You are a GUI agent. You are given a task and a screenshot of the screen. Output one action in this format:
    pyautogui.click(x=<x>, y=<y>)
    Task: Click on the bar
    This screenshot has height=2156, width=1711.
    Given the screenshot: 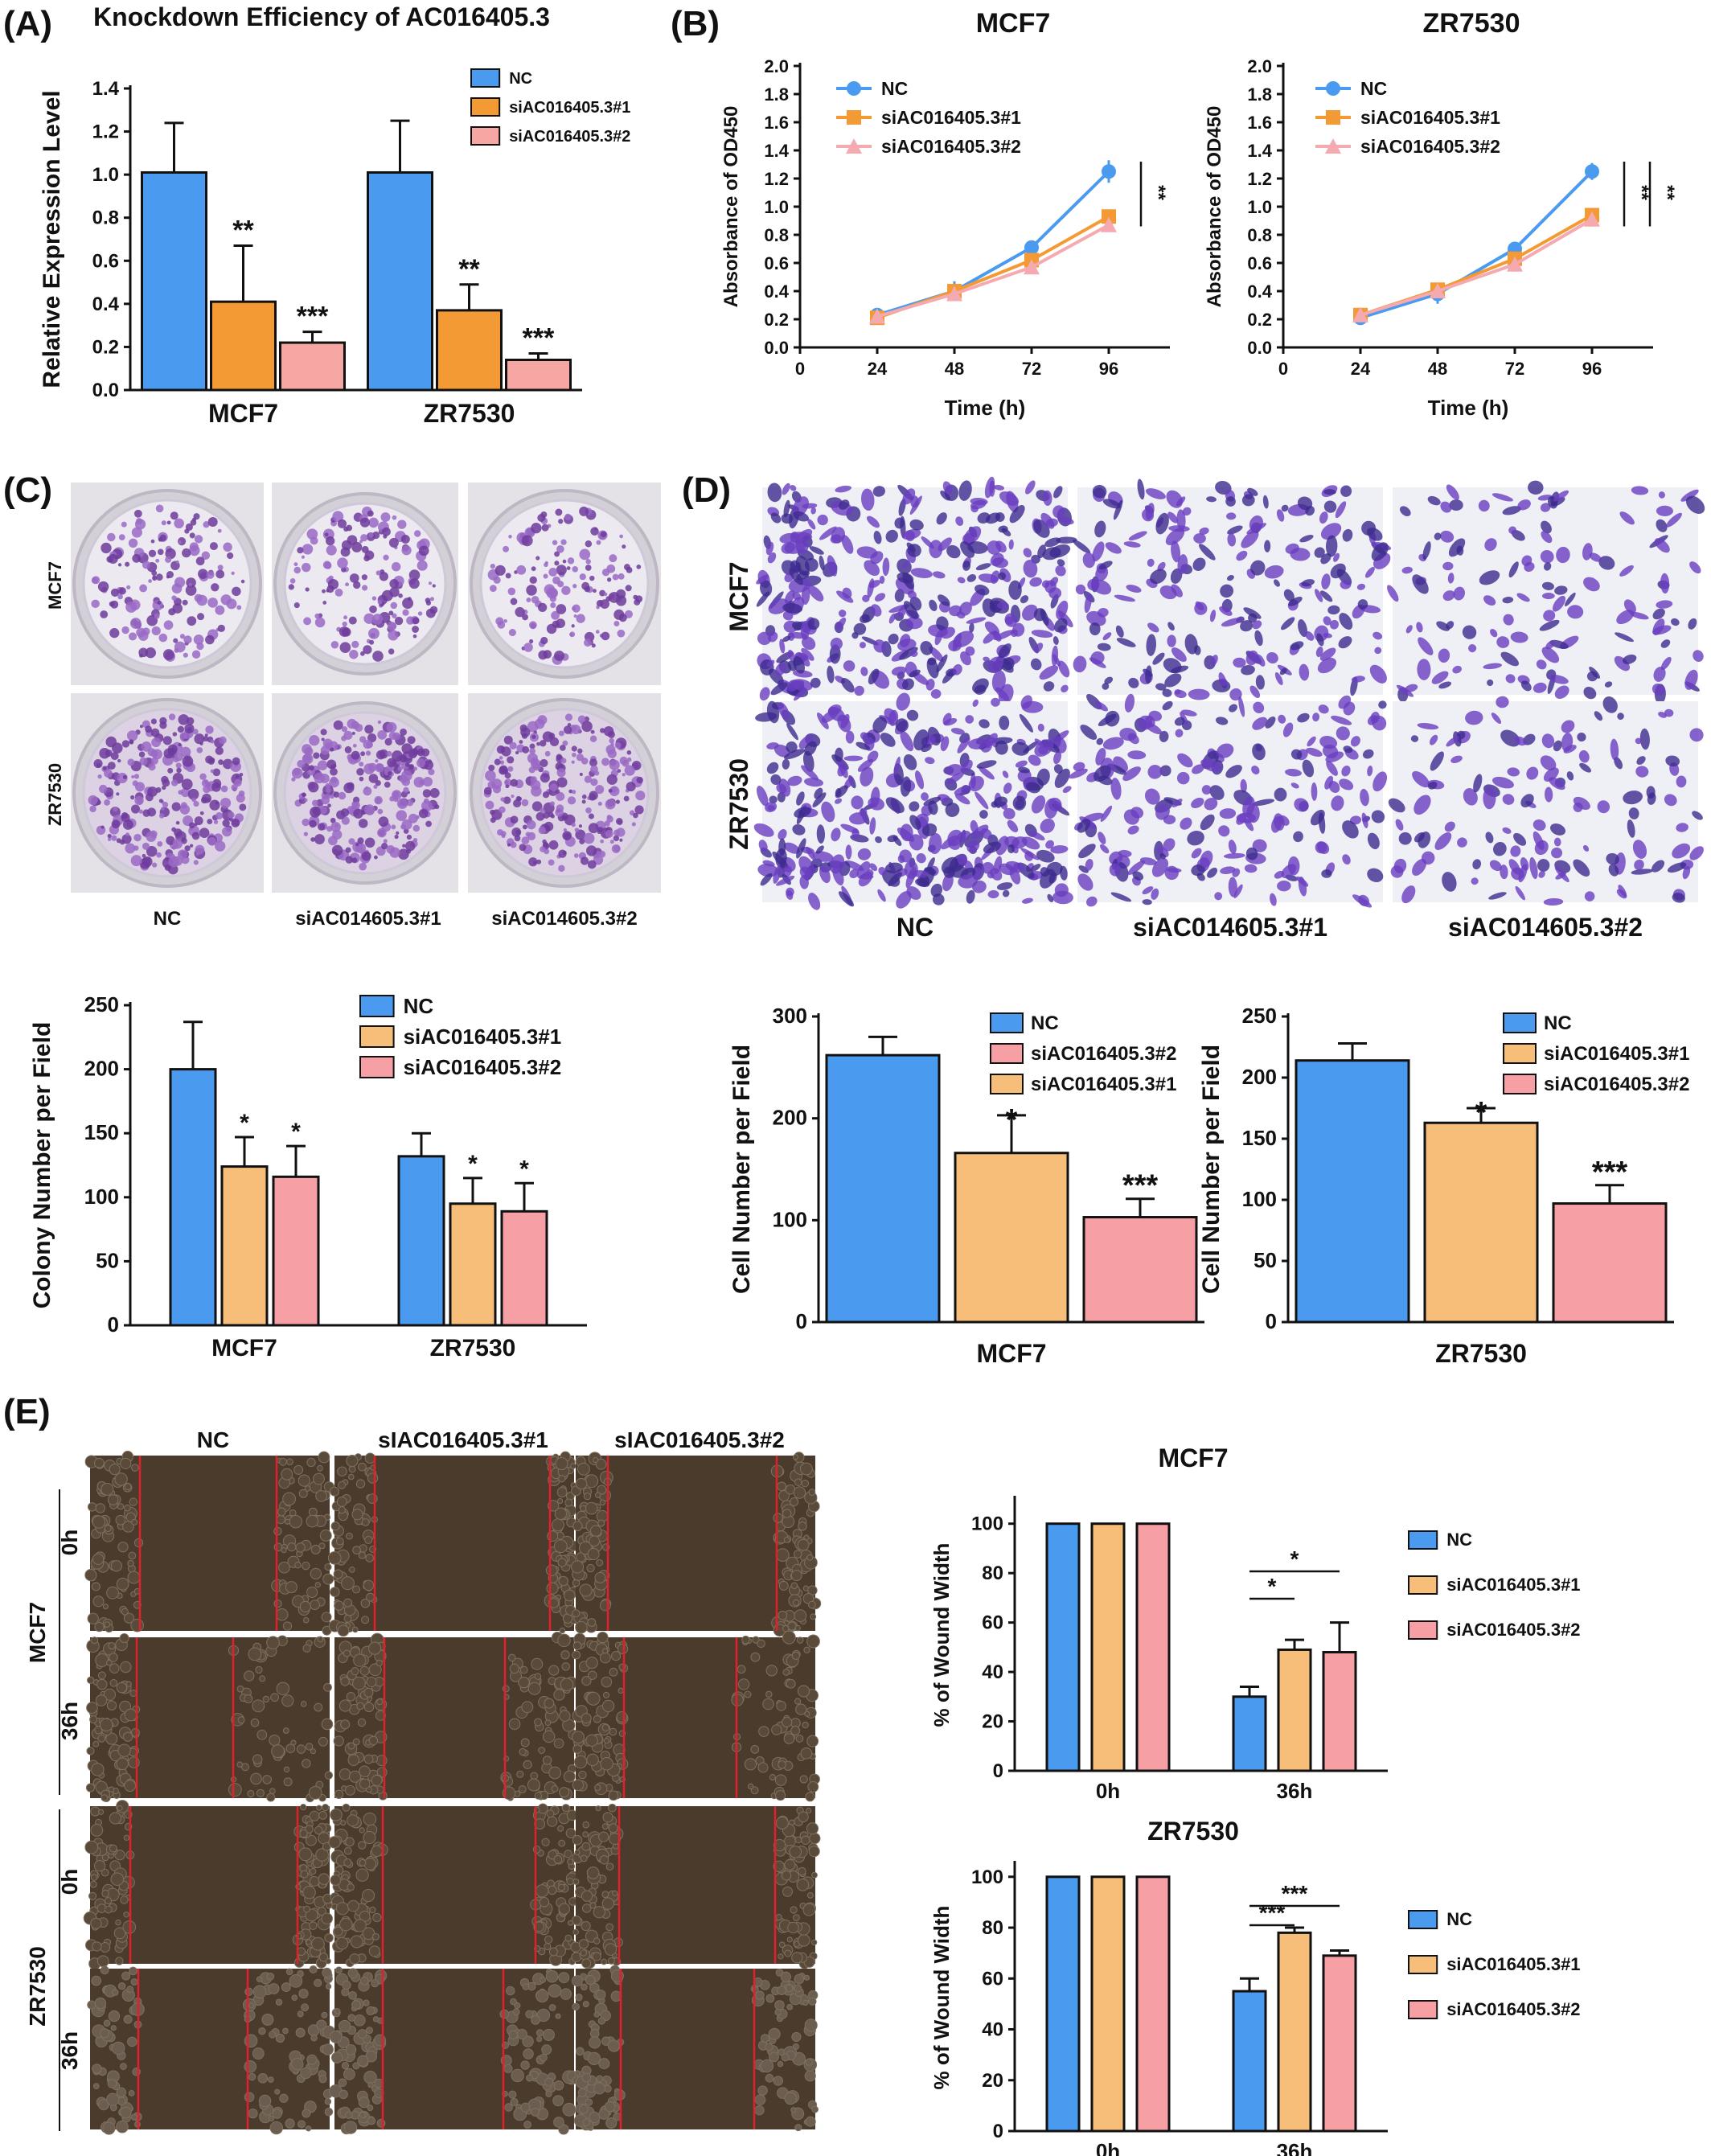 What is the action you would take?
    pyautogui.click(x=174, y=281)
    